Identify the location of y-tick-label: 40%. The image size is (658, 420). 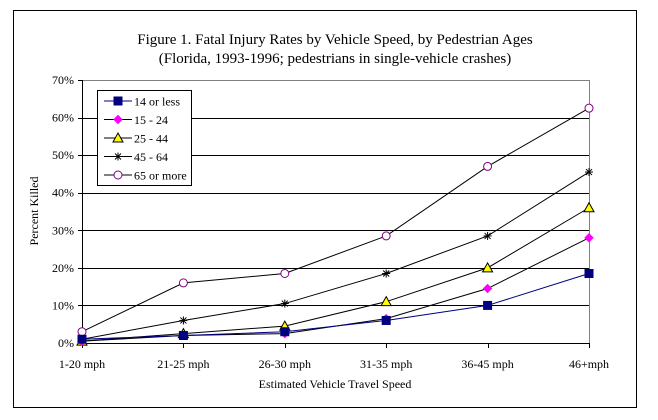
(63, 193).